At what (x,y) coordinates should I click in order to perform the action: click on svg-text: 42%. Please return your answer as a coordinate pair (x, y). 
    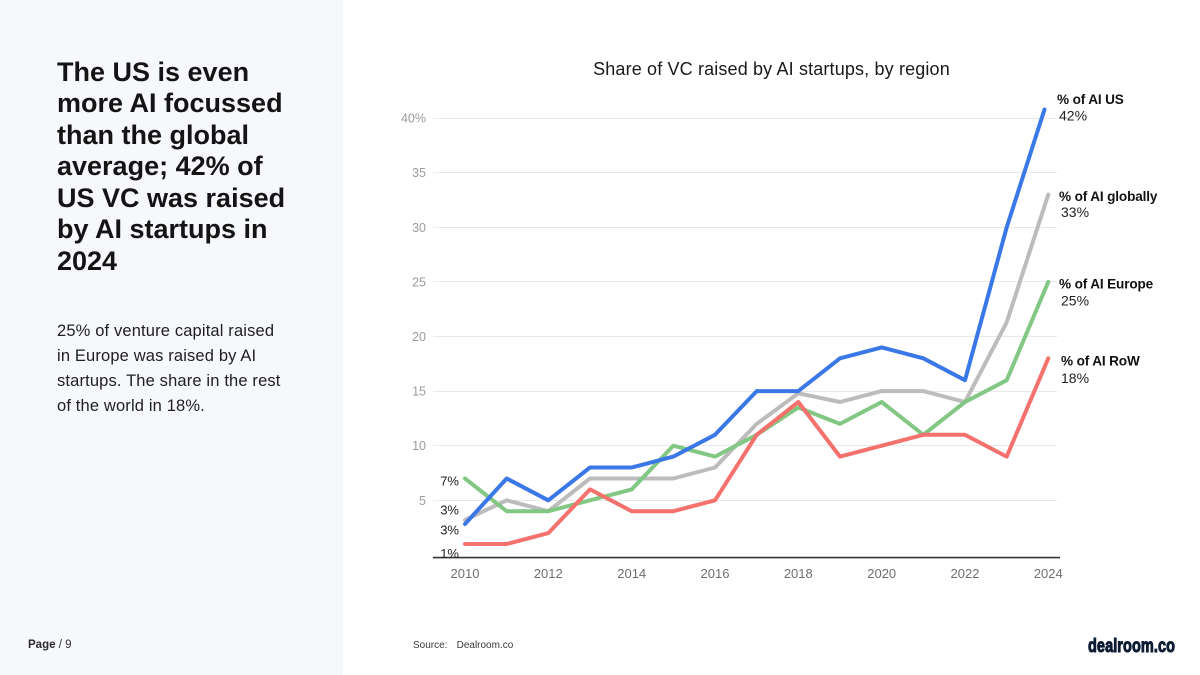
    Looking at the image, I should click on (1073, 115).